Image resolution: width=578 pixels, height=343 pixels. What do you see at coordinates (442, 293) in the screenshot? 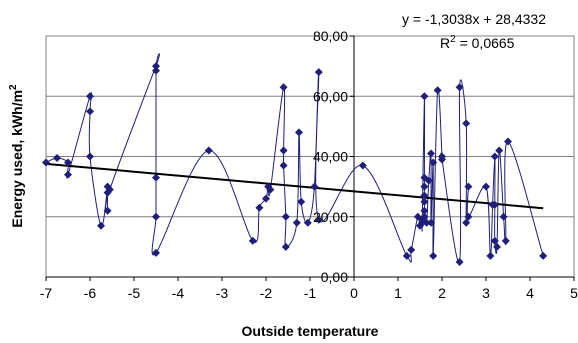
I see `x-tick-label-9: 2` at bounding box center [442, 293].